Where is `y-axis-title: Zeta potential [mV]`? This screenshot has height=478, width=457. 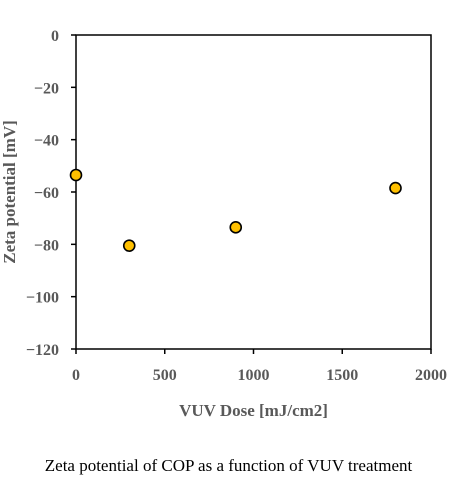 y-axis-title: Zeta potential [mV] is located at coordinates (9, 192).